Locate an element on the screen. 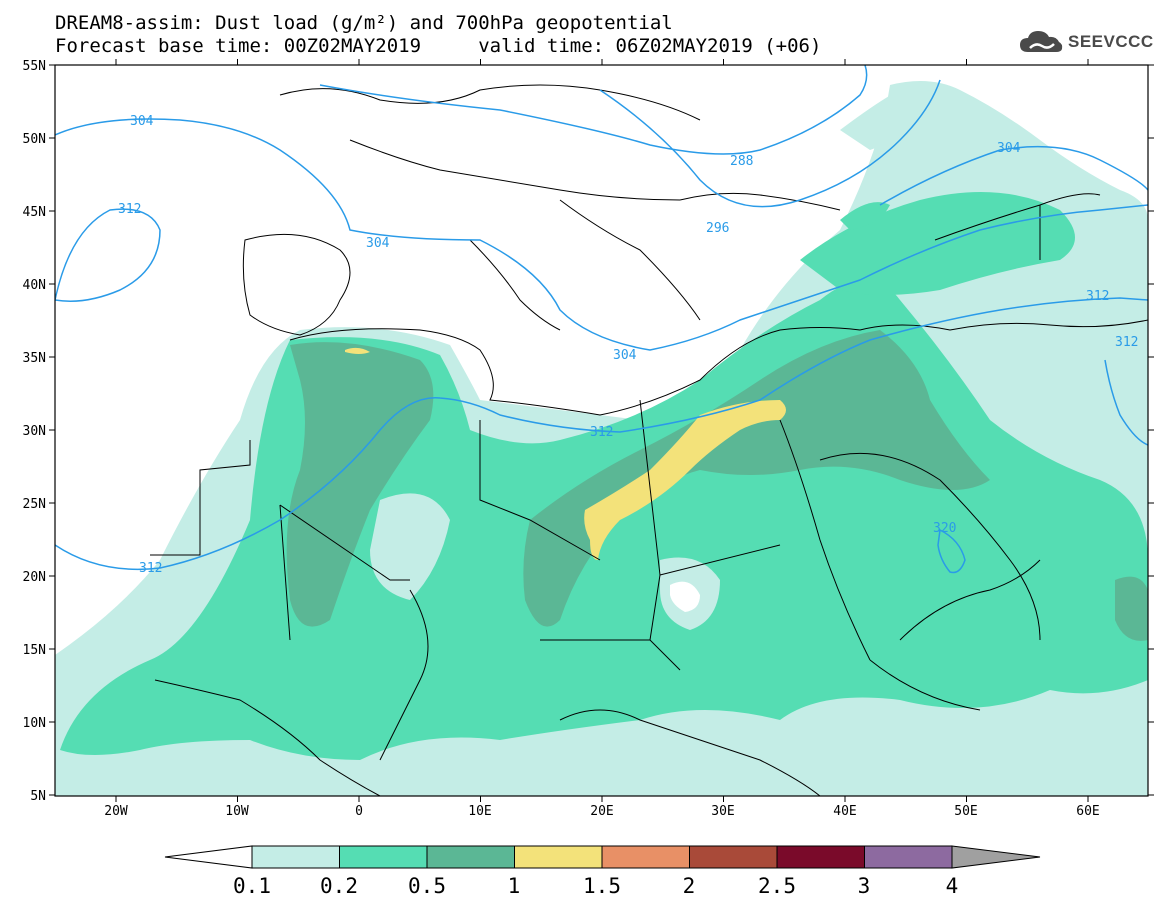 This screenshot has width=1165, height=907. lon-label: 20W is located at coordinates (116, 811).